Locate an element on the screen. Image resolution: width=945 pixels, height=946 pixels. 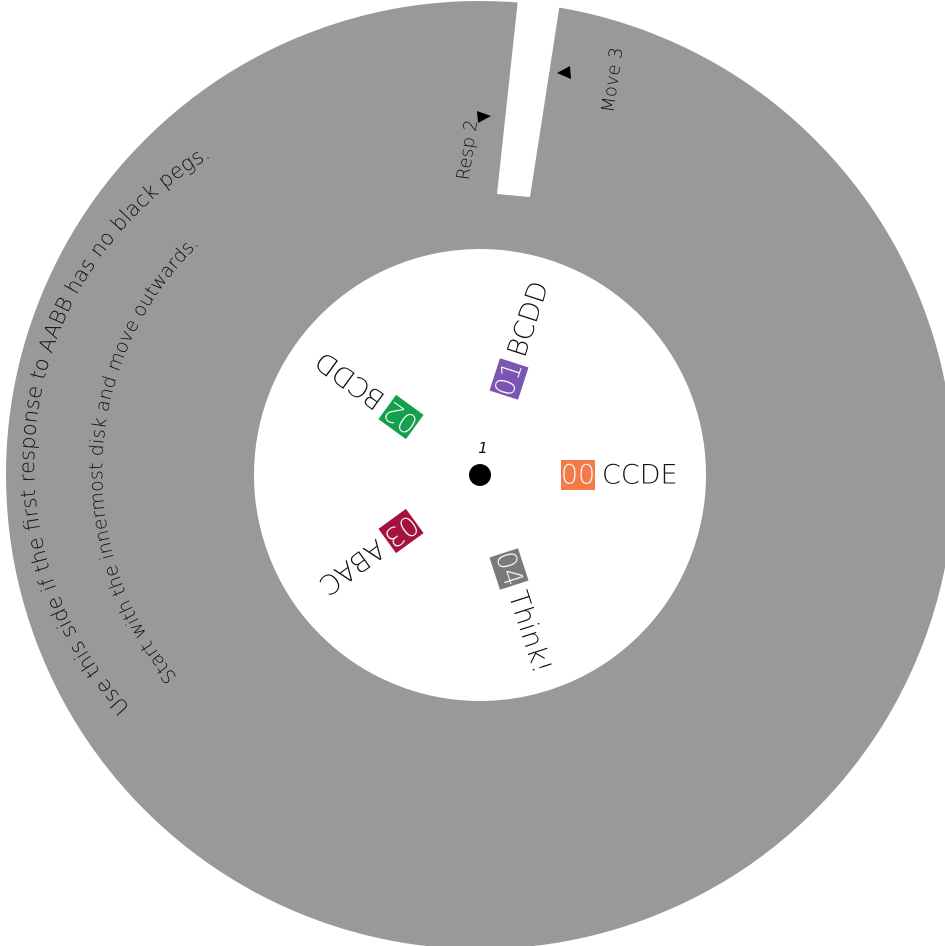
guess-number: 04 is located at coordinates (509, 569).